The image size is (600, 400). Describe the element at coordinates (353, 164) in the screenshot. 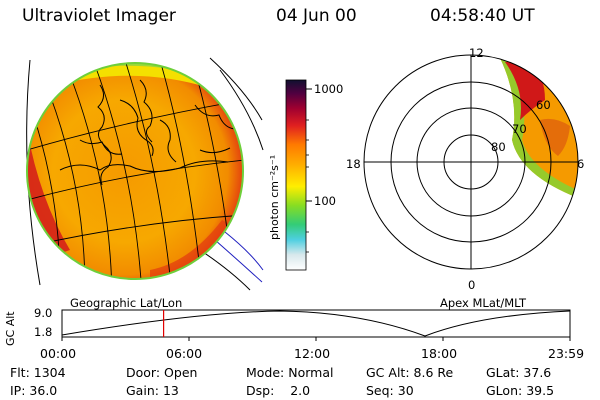

I see `polar-mlt-18: 18` at that location.